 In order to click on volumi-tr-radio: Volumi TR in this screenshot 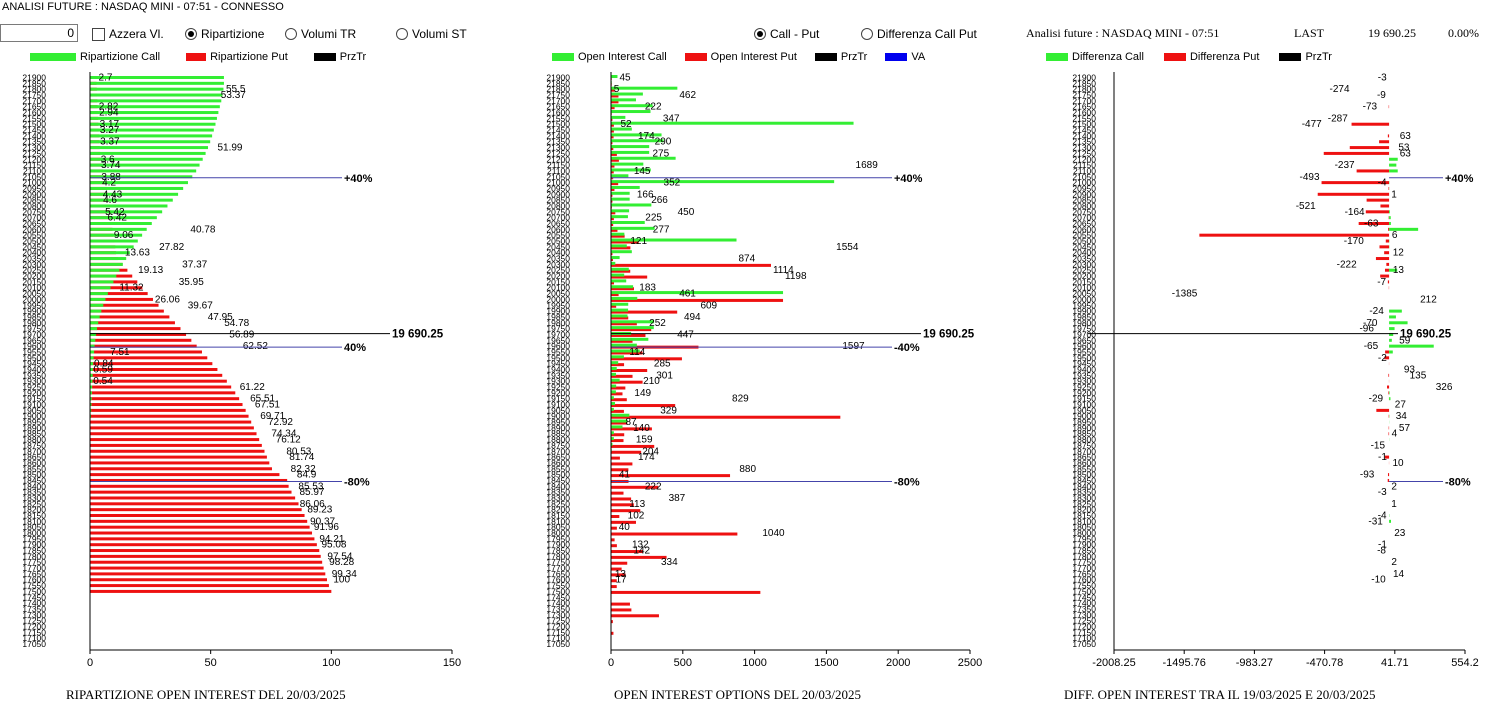, I will do `click(320, 34)`.